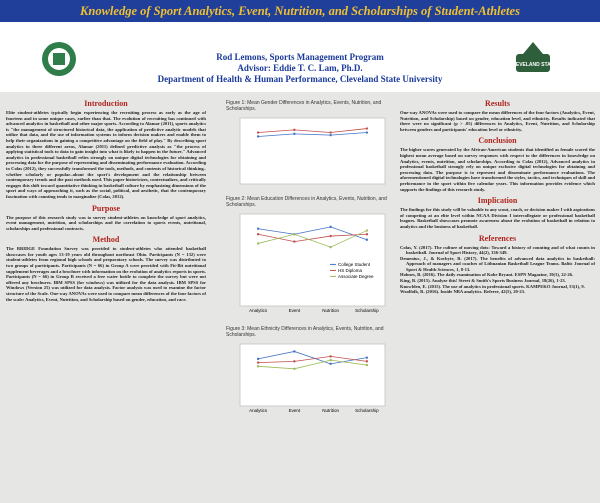 The image size is (600, 503). What do you see at coordinates (354, 264) in the screenshot?
I see `legend-label: College Student` at bounding box center [354, 264].